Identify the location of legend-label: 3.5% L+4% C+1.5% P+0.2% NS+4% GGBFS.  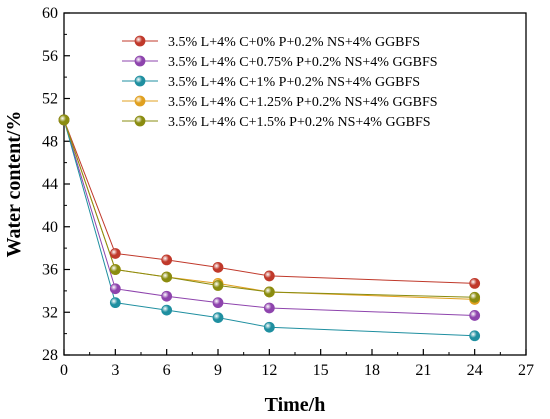
(299, 122).